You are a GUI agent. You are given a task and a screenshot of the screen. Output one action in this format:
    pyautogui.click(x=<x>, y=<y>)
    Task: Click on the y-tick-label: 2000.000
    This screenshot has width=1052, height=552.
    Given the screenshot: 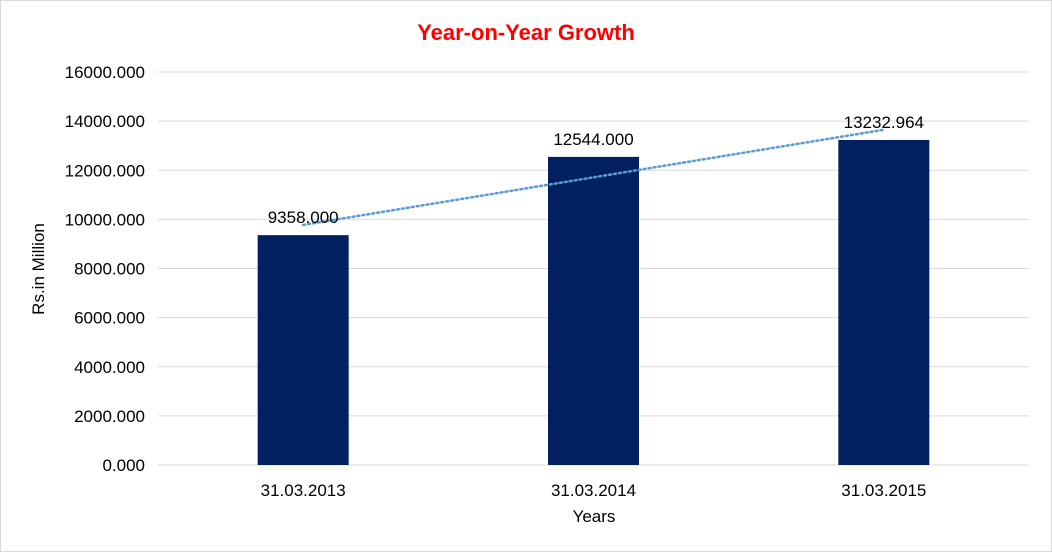 What is the action you would take?
    pyautogui.click(x=109, y=416)
    